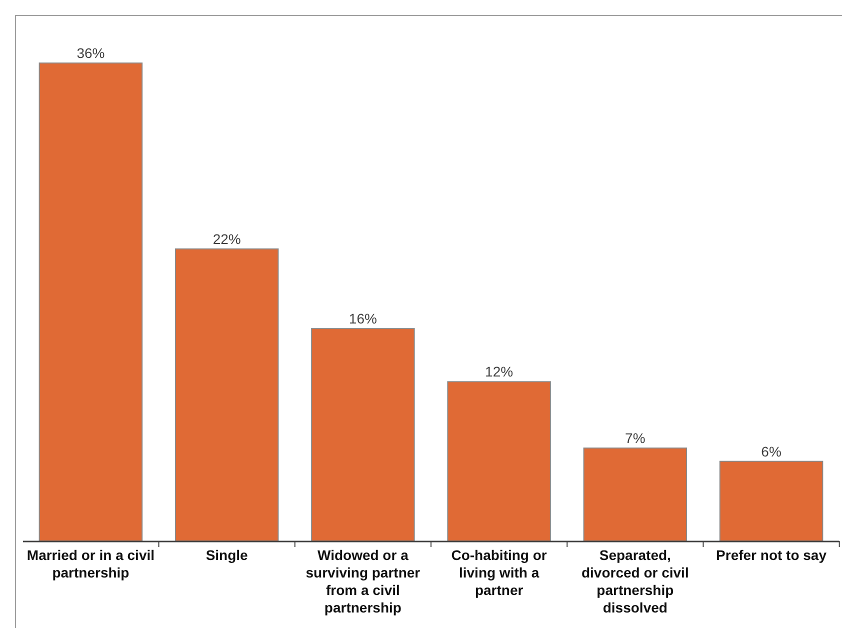 The width and height of the screenshot is (842, 628). Describe the element at coordinates (226, 238) in the screenshot. I see `data-label: 22%` at that location.